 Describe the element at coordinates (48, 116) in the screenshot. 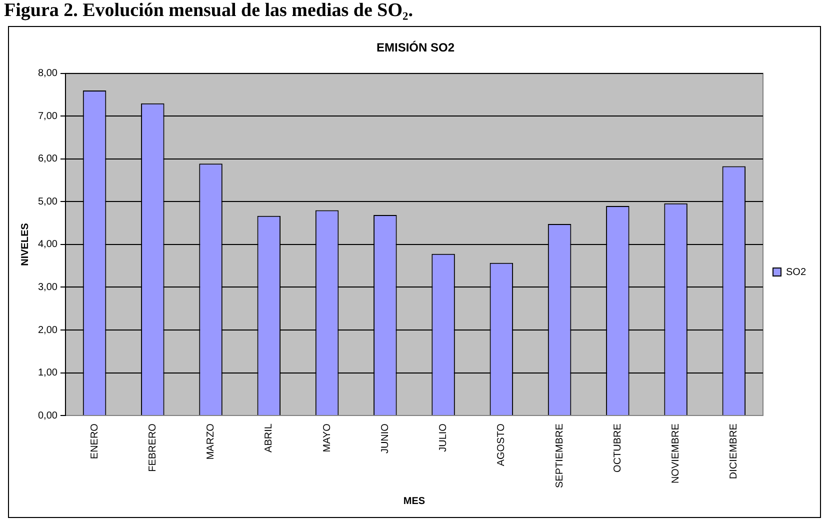

I see `y-tick-label: 7,00` at that location.